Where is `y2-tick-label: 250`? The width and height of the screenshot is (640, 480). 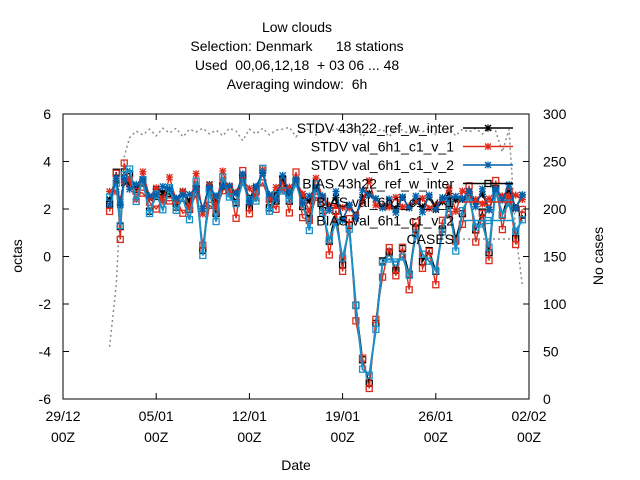
y2-tick-label: 250 is located at coordinates (555, 162).